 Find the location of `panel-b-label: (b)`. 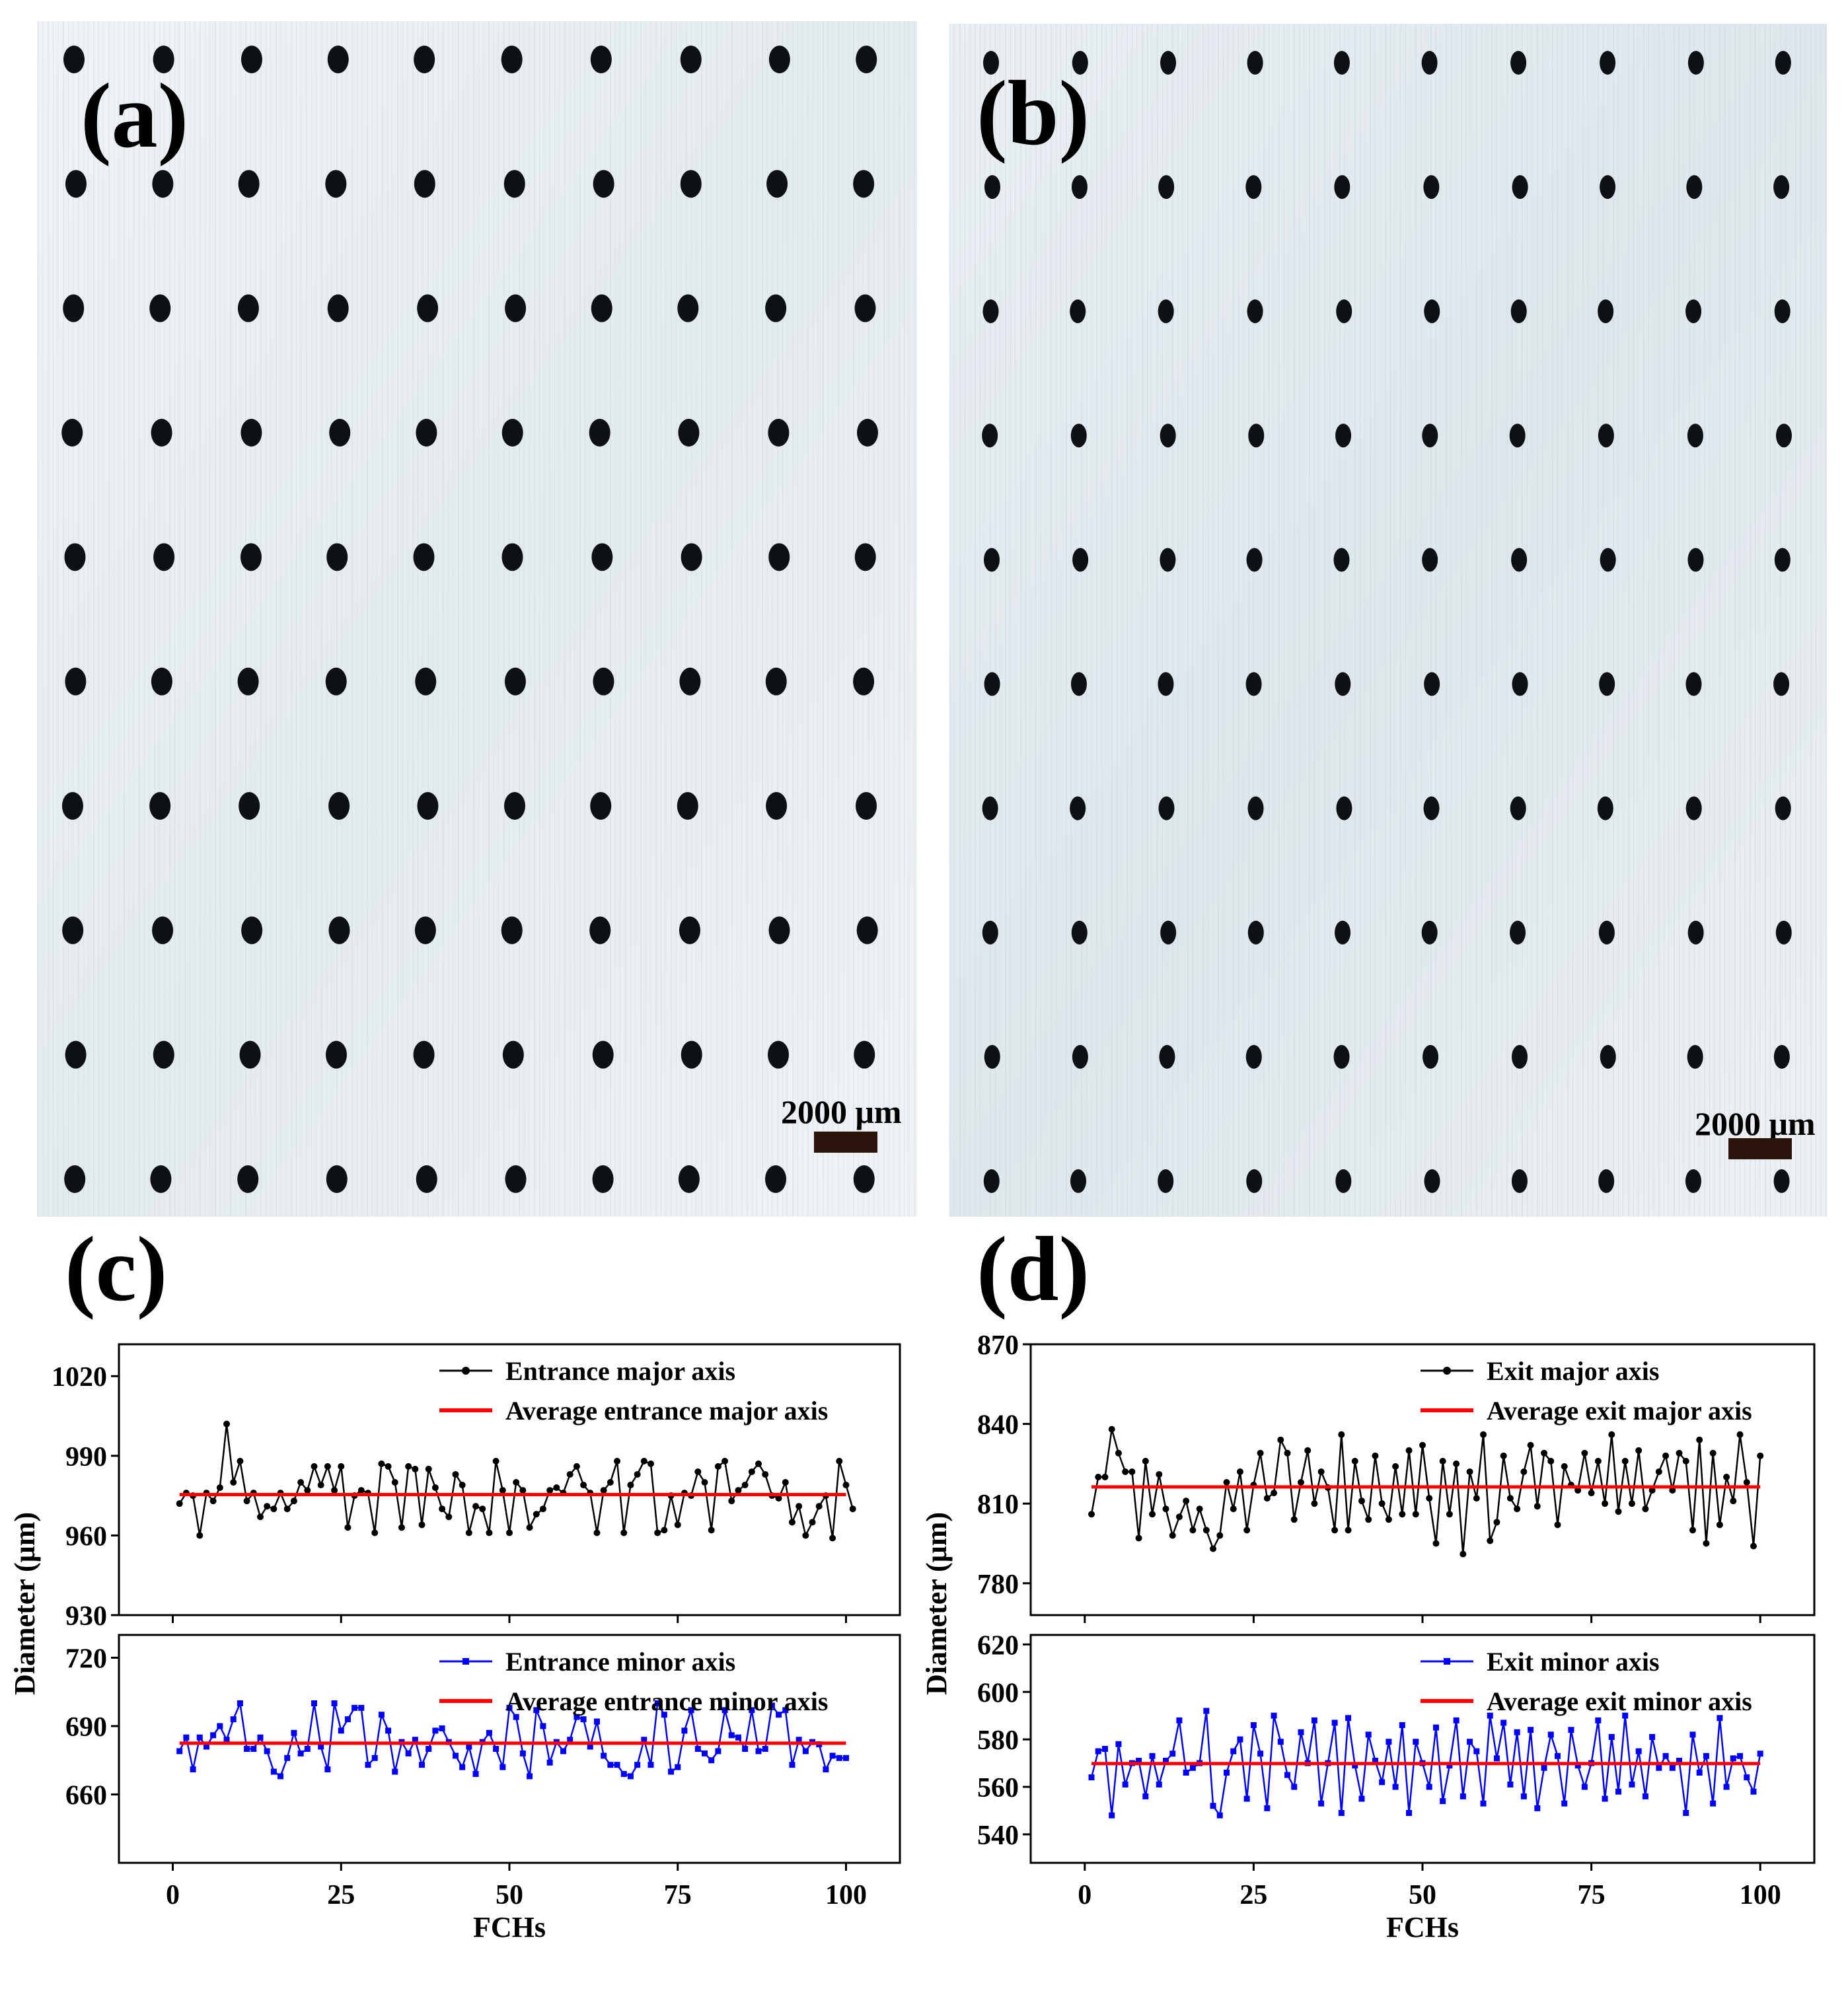

panel-b-label: (b) is located at coordinates (1033, 113).